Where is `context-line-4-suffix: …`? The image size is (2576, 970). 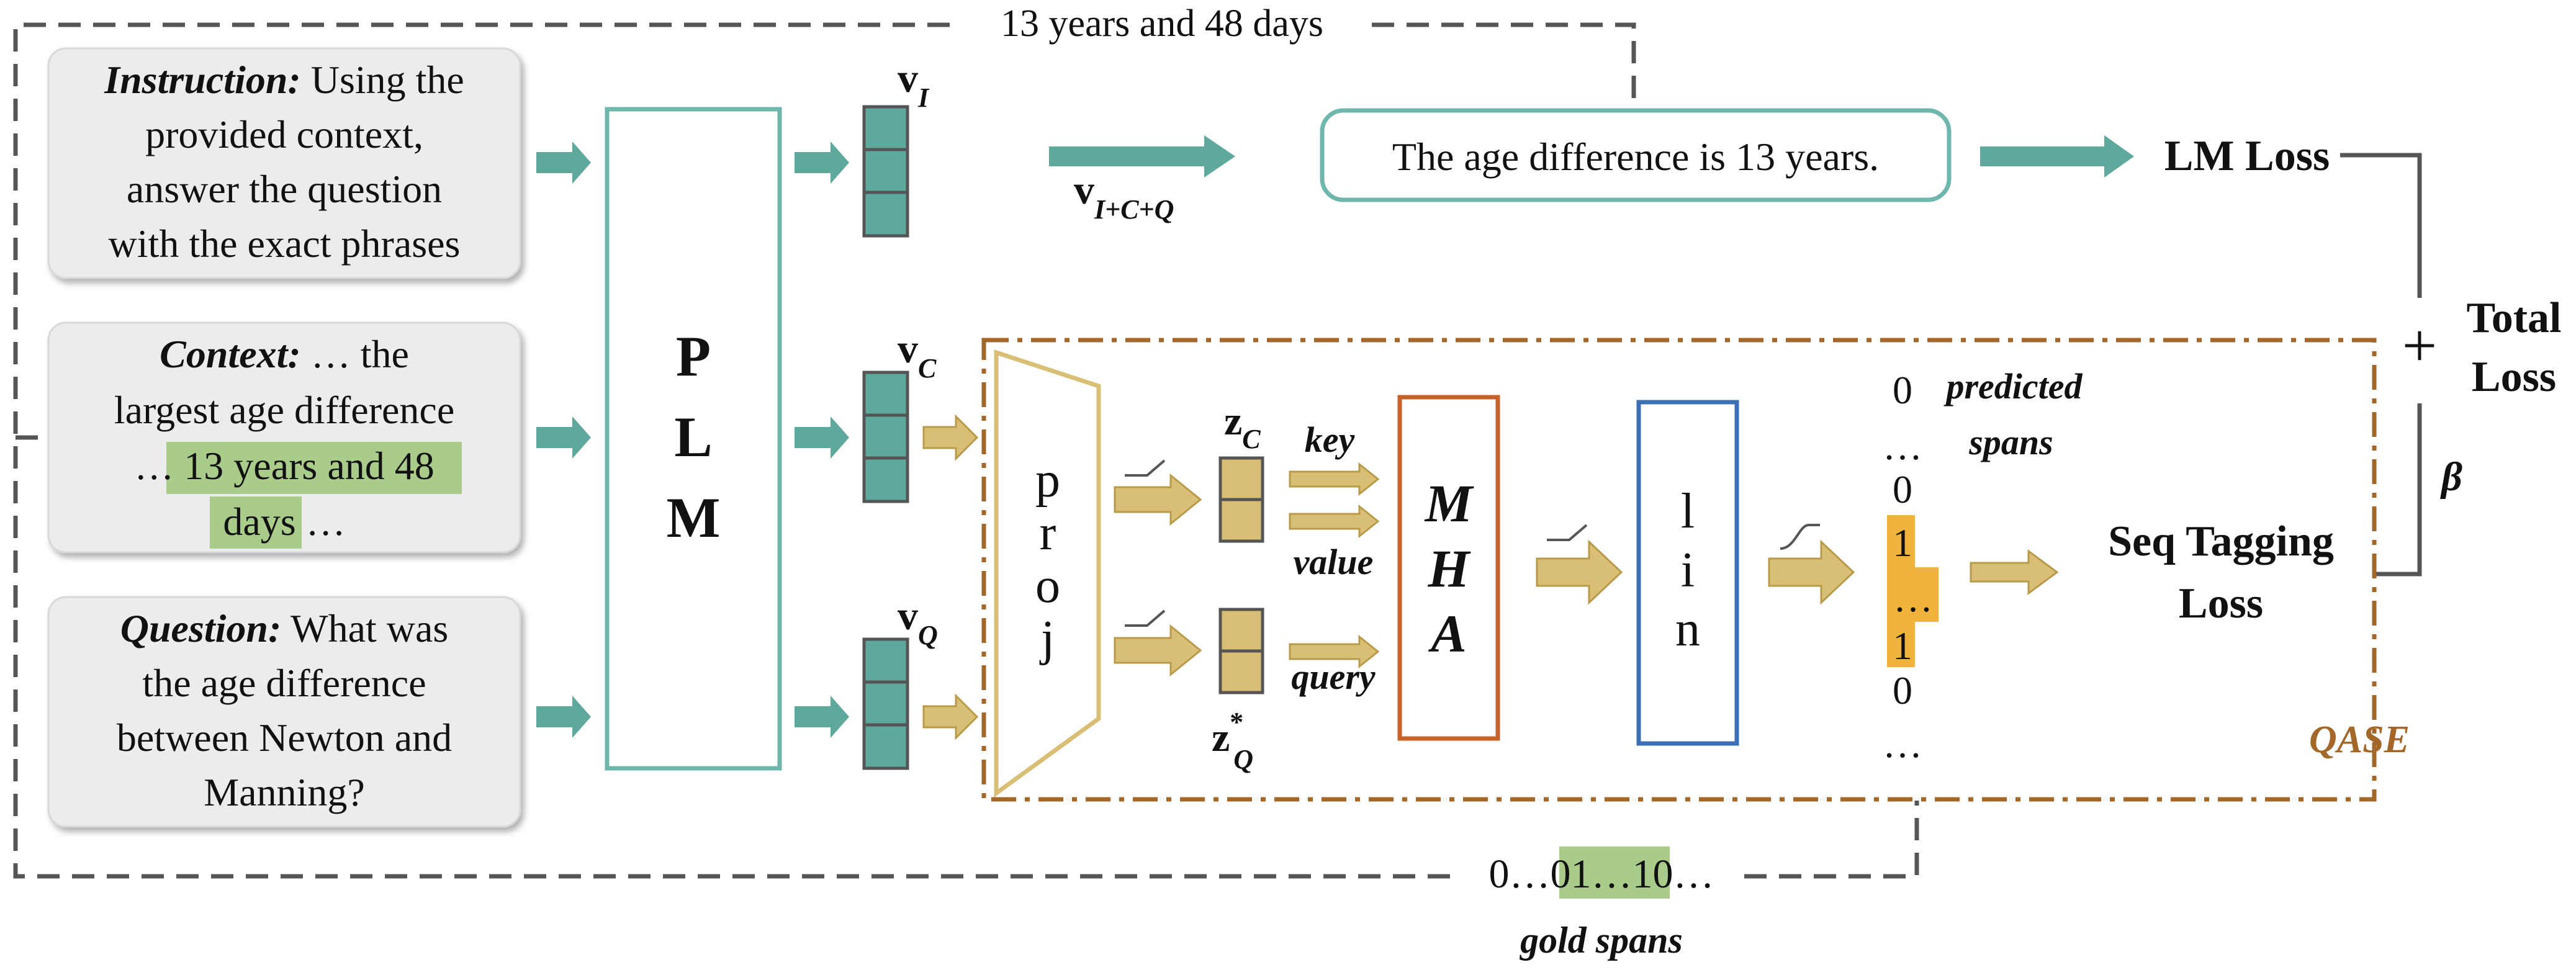
context-line-4-suffix: … is located at coordinates (326, 522).